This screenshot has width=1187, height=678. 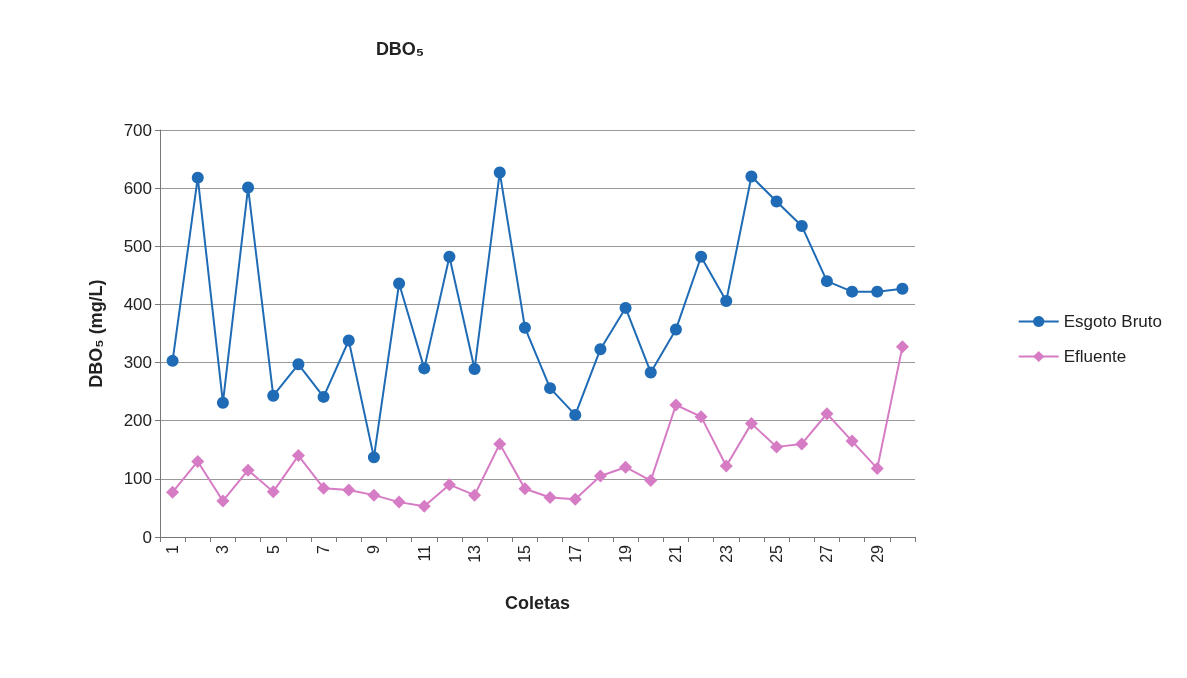 I want to click on y-tick-label: 200, so click(x=137, y=421).